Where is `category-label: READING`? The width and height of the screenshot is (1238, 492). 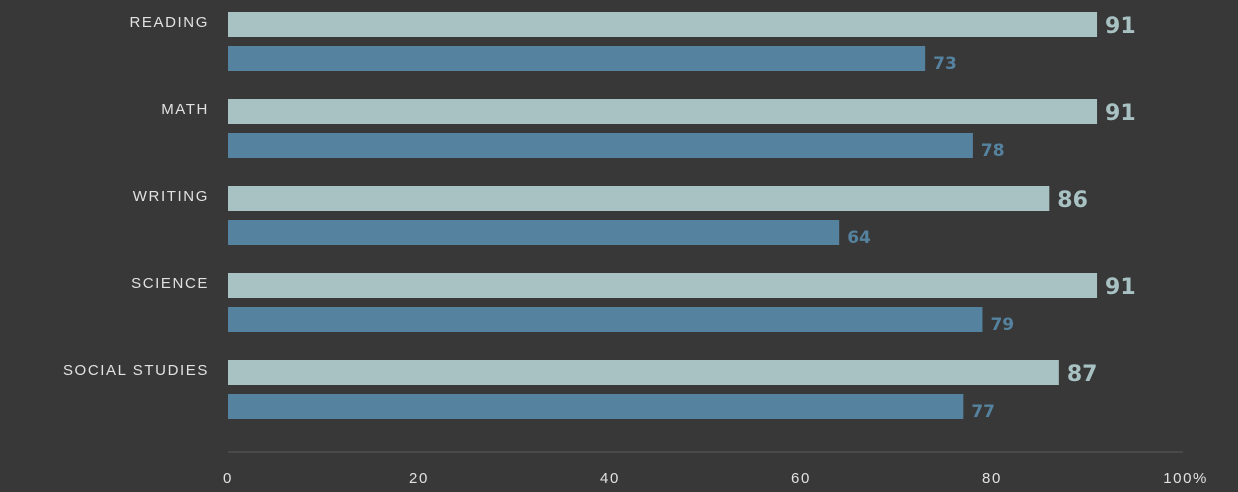 category-label: READING is located at coordinates (169, 22).